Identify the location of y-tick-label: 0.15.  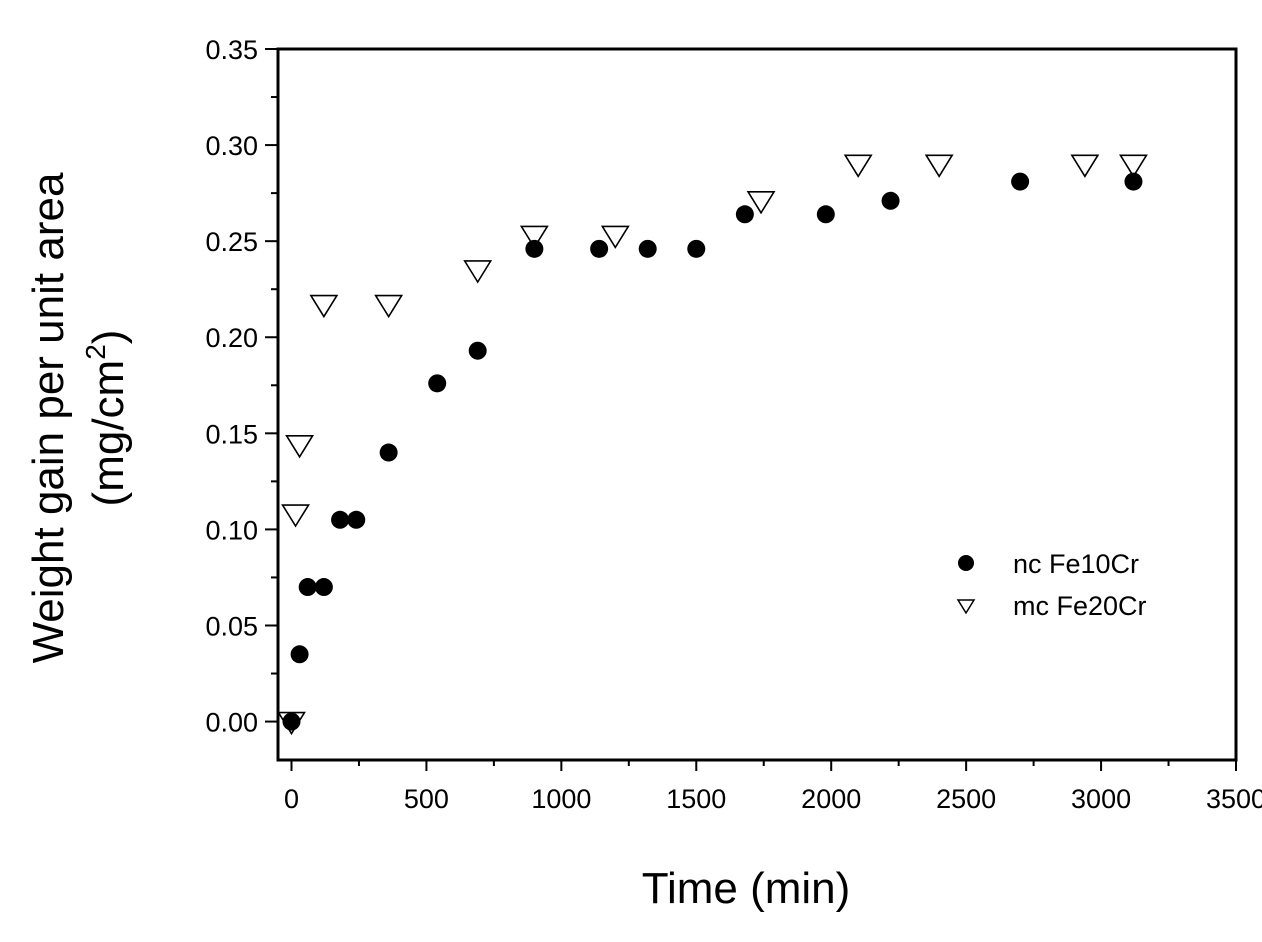
(231, 434).